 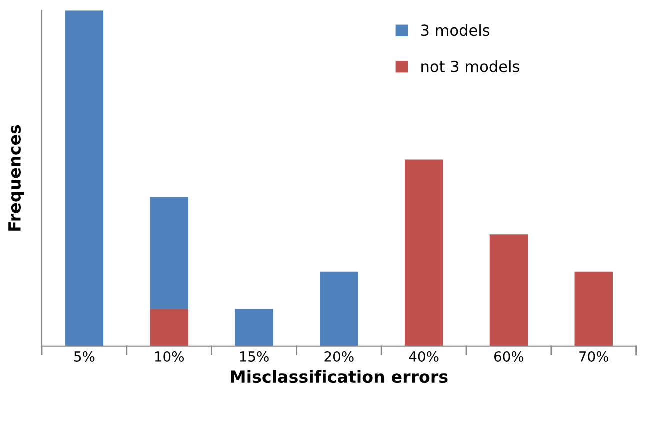 I want to click on x-tick-label: 40%, so click(x=424, y=356).